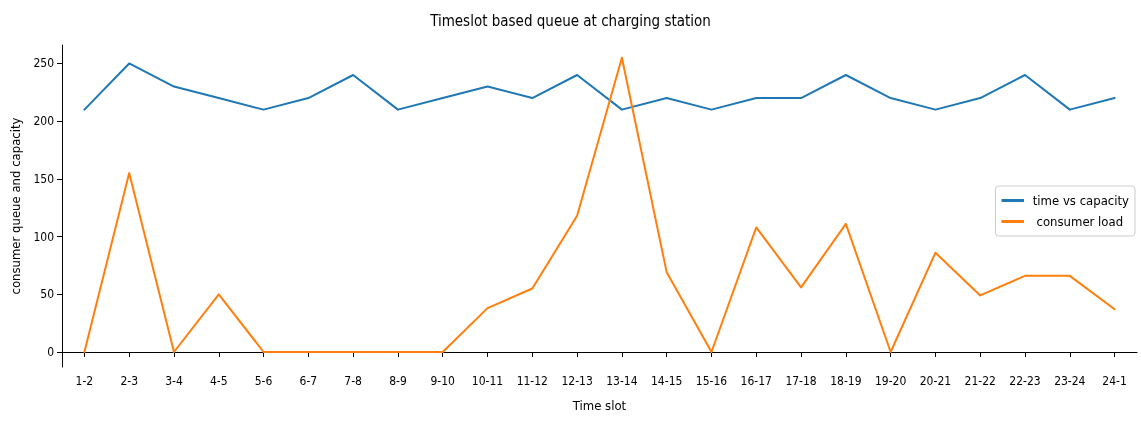 This screenshot has height=422, width=1141. Describe the element at coordinates (129, 381) in the screenshot. I see `x-tick-label: 2-3` at that location.